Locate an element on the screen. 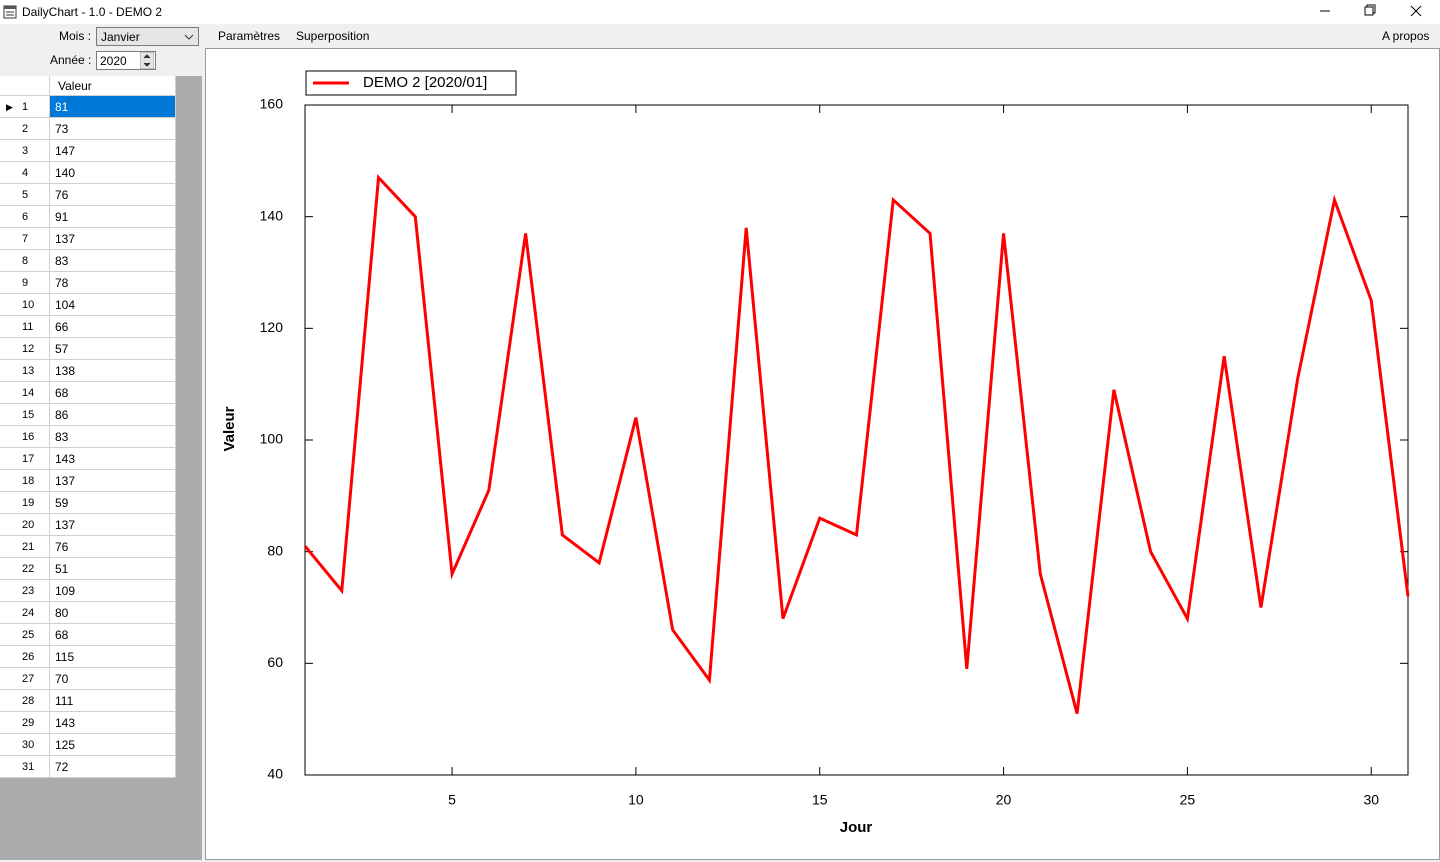 This screenshot has height=862, width=1440. month-value: Janvier is located at coordinates (120, 37).